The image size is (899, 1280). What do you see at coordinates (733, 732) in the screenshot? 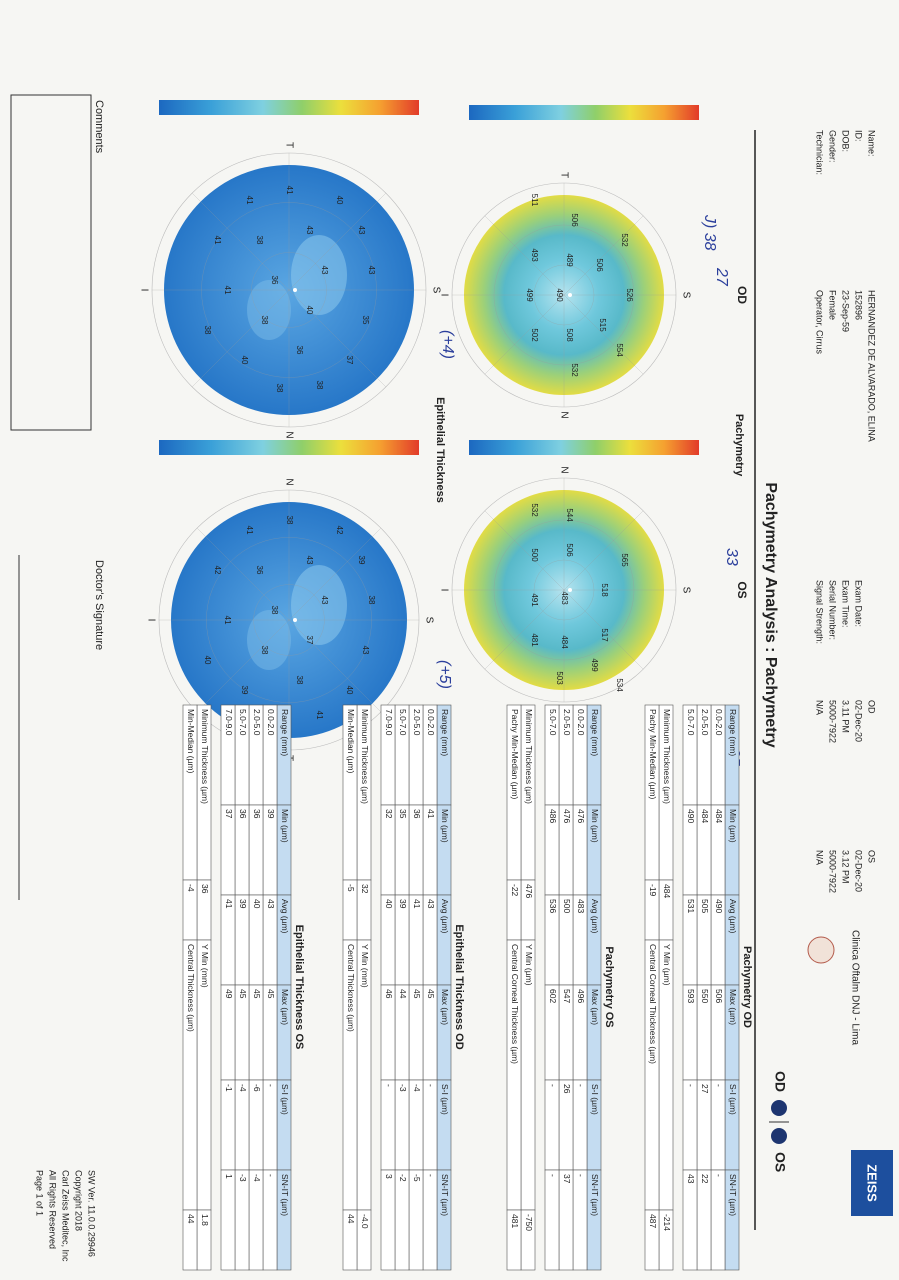
I see `cell-text: Range (mm)` at bounding box center [733, 732].